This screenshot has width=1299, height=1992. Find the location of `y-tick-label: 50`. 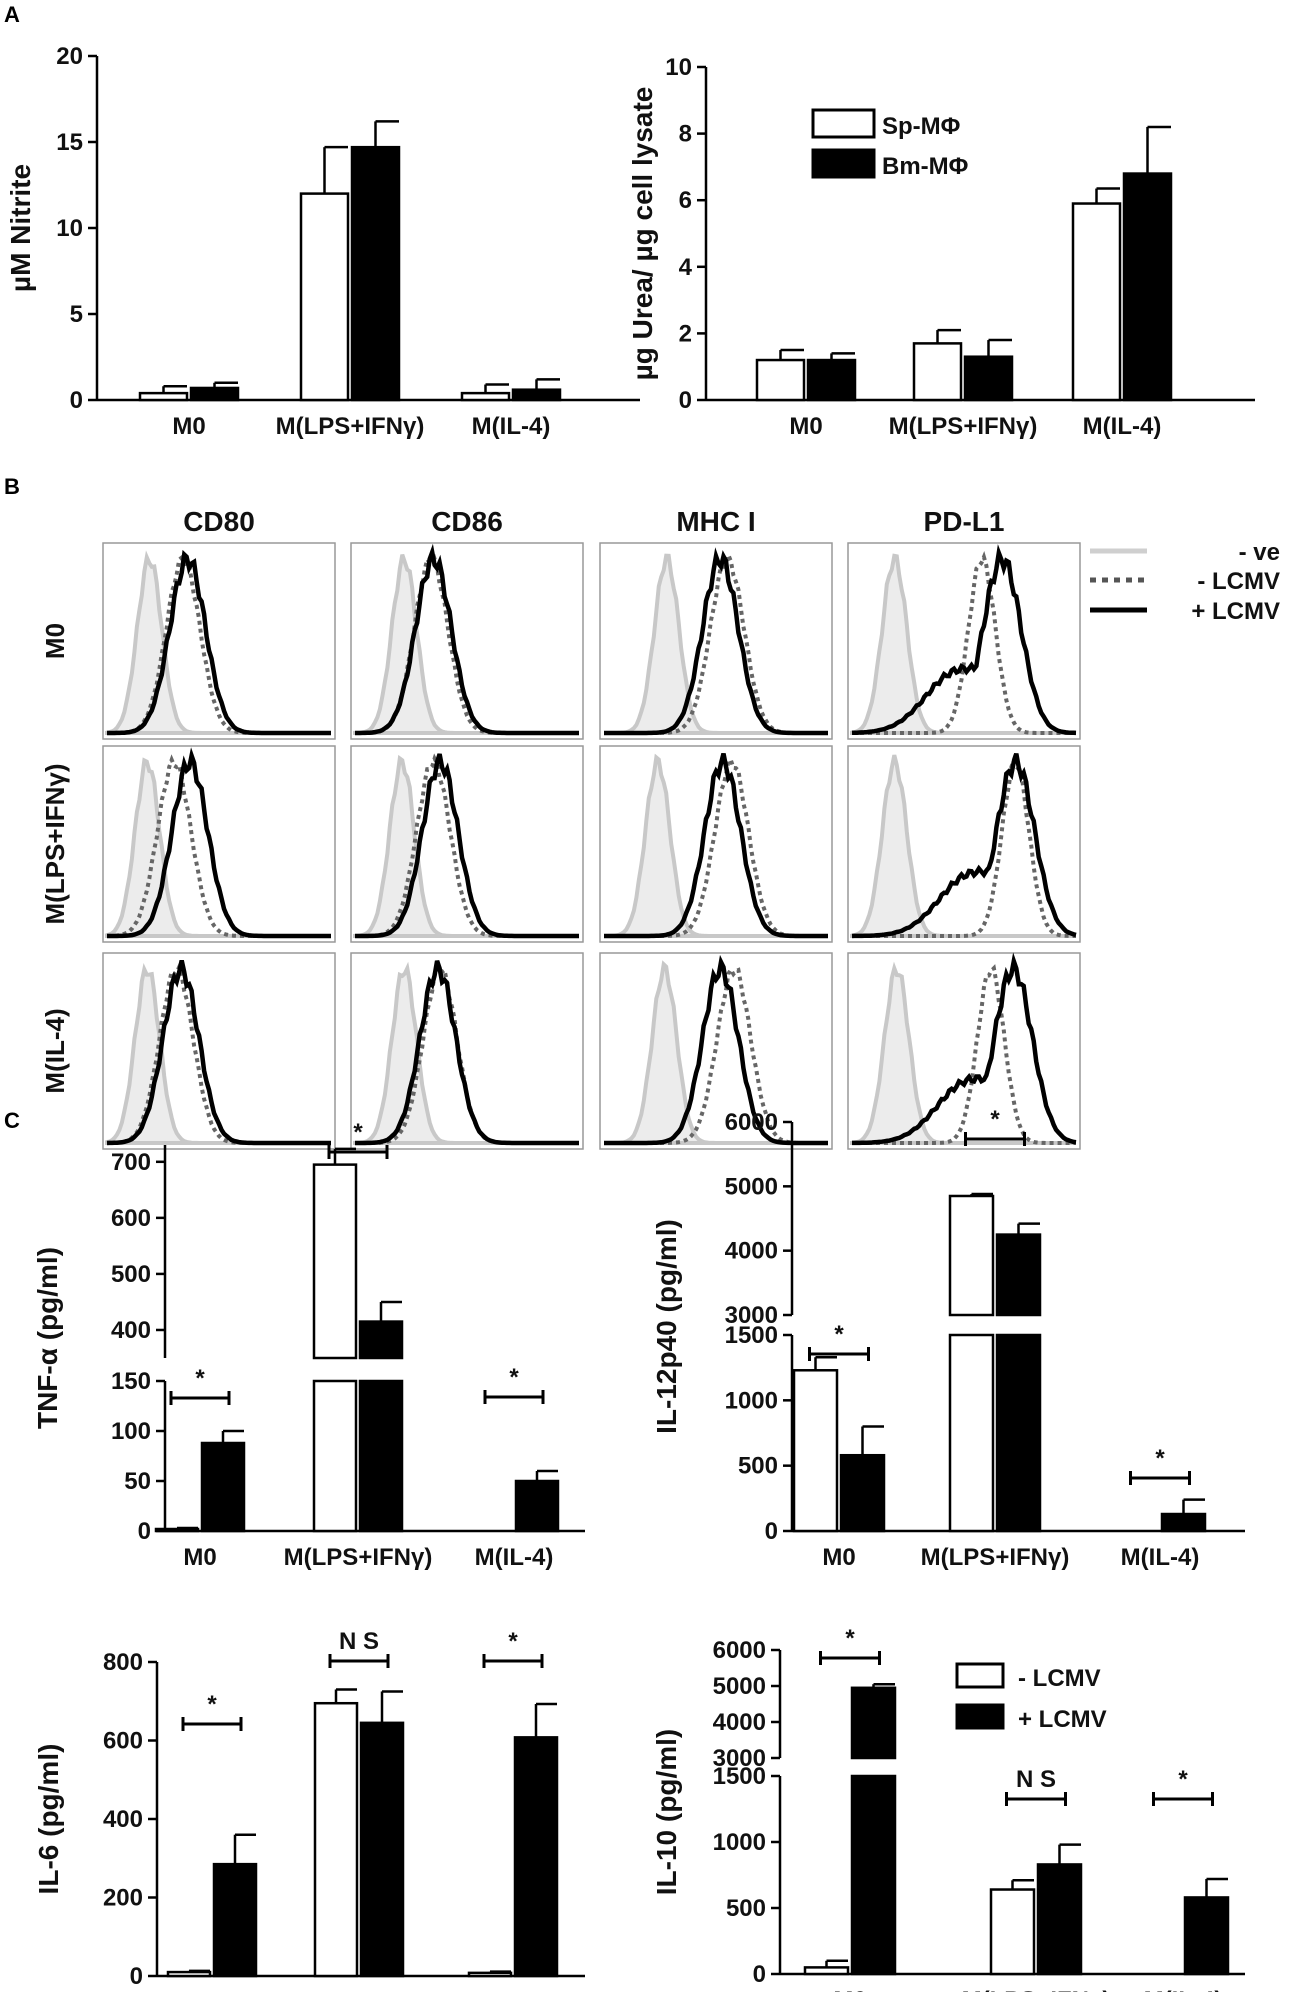

y-tick-label: 50 is located at coordinates (137, 1481).